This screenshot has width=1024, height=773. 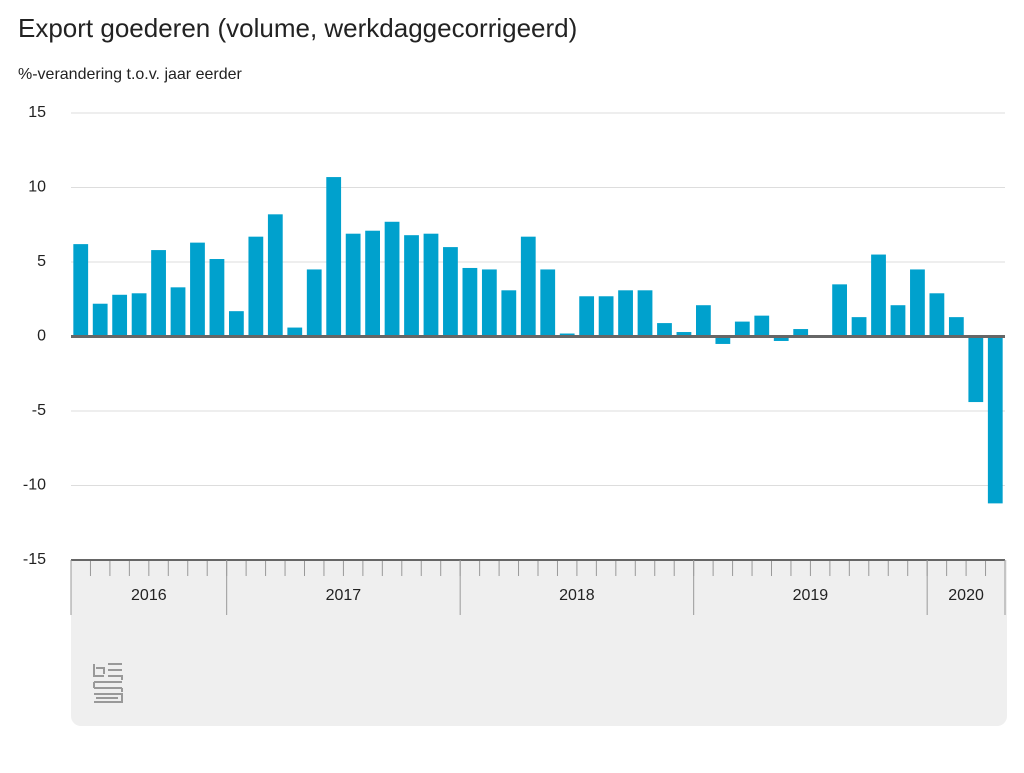 I want to click on y-tick-label: 10, so click(x=37, y=187).